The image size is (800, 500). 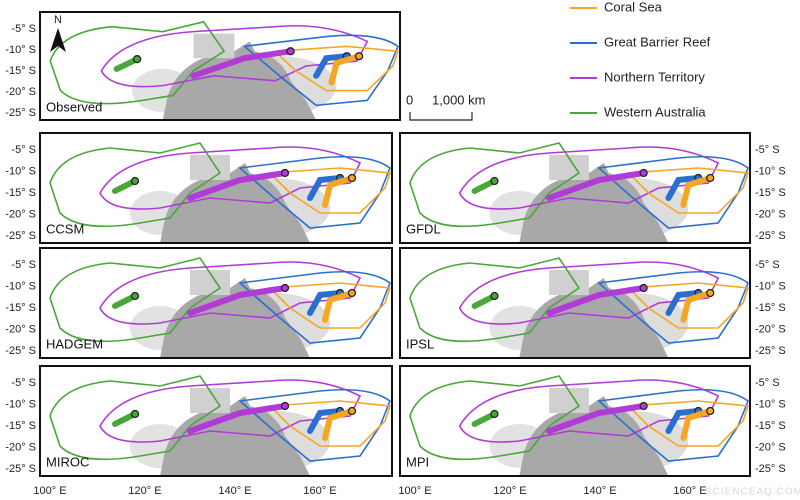 What do you see at coordinates (441, 116) in the screenshot?
I see `scale-bar` at bounding box center [441, 116].